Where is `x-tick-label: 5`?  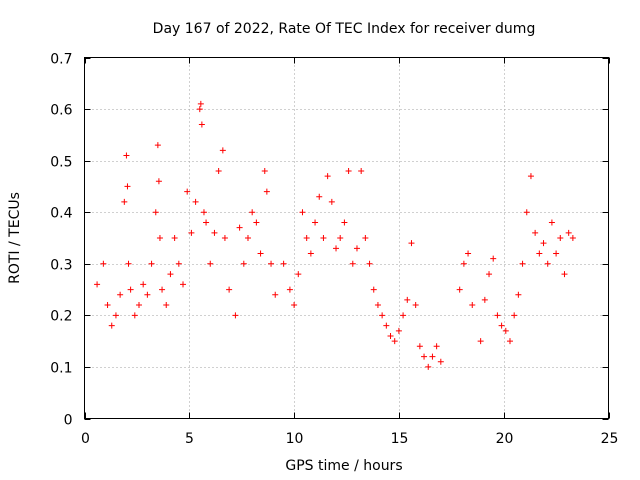 x-tick-label: 5 is located at coordinates (189, 439).